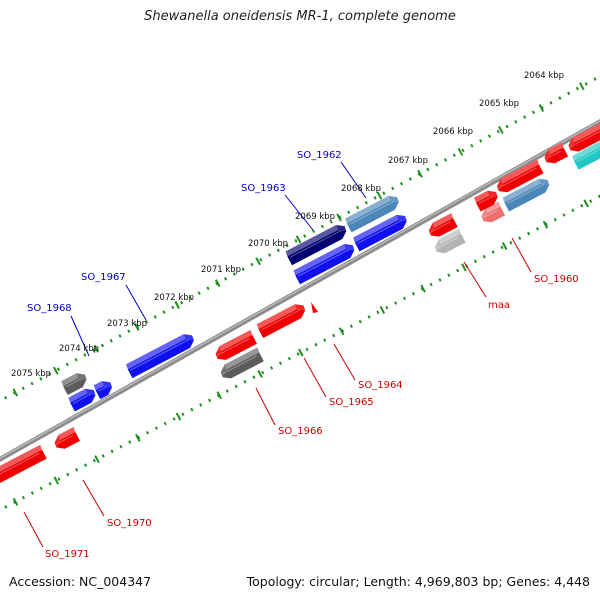  I want to click on gene-label-so1964: SO_1964, so click(380, 385).